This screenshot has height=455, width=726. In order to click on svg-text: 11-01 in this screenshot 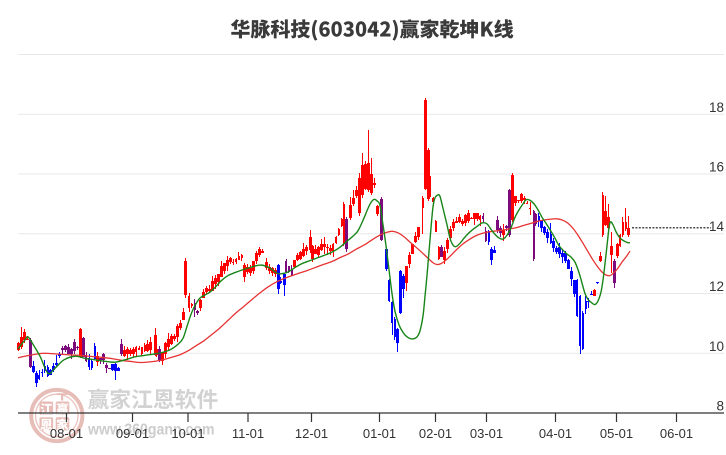, I will do `click(248, 433)`.